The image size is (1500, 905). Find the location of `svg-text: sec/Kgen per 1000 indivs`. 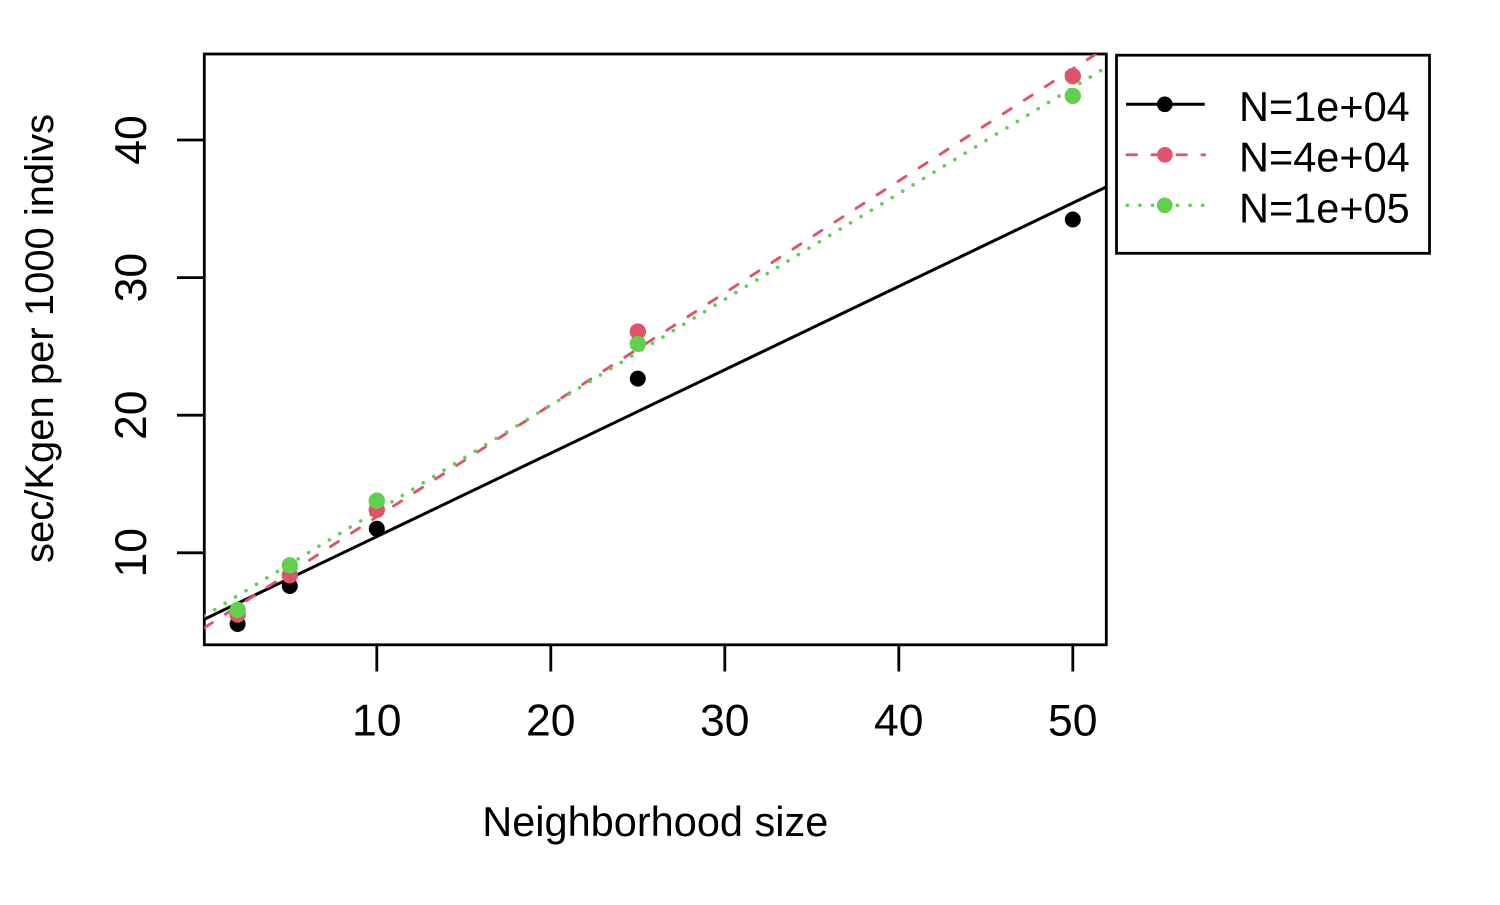

svg-text: sec/Kgen per 1000 indivs is located at coordinates (40, 338).